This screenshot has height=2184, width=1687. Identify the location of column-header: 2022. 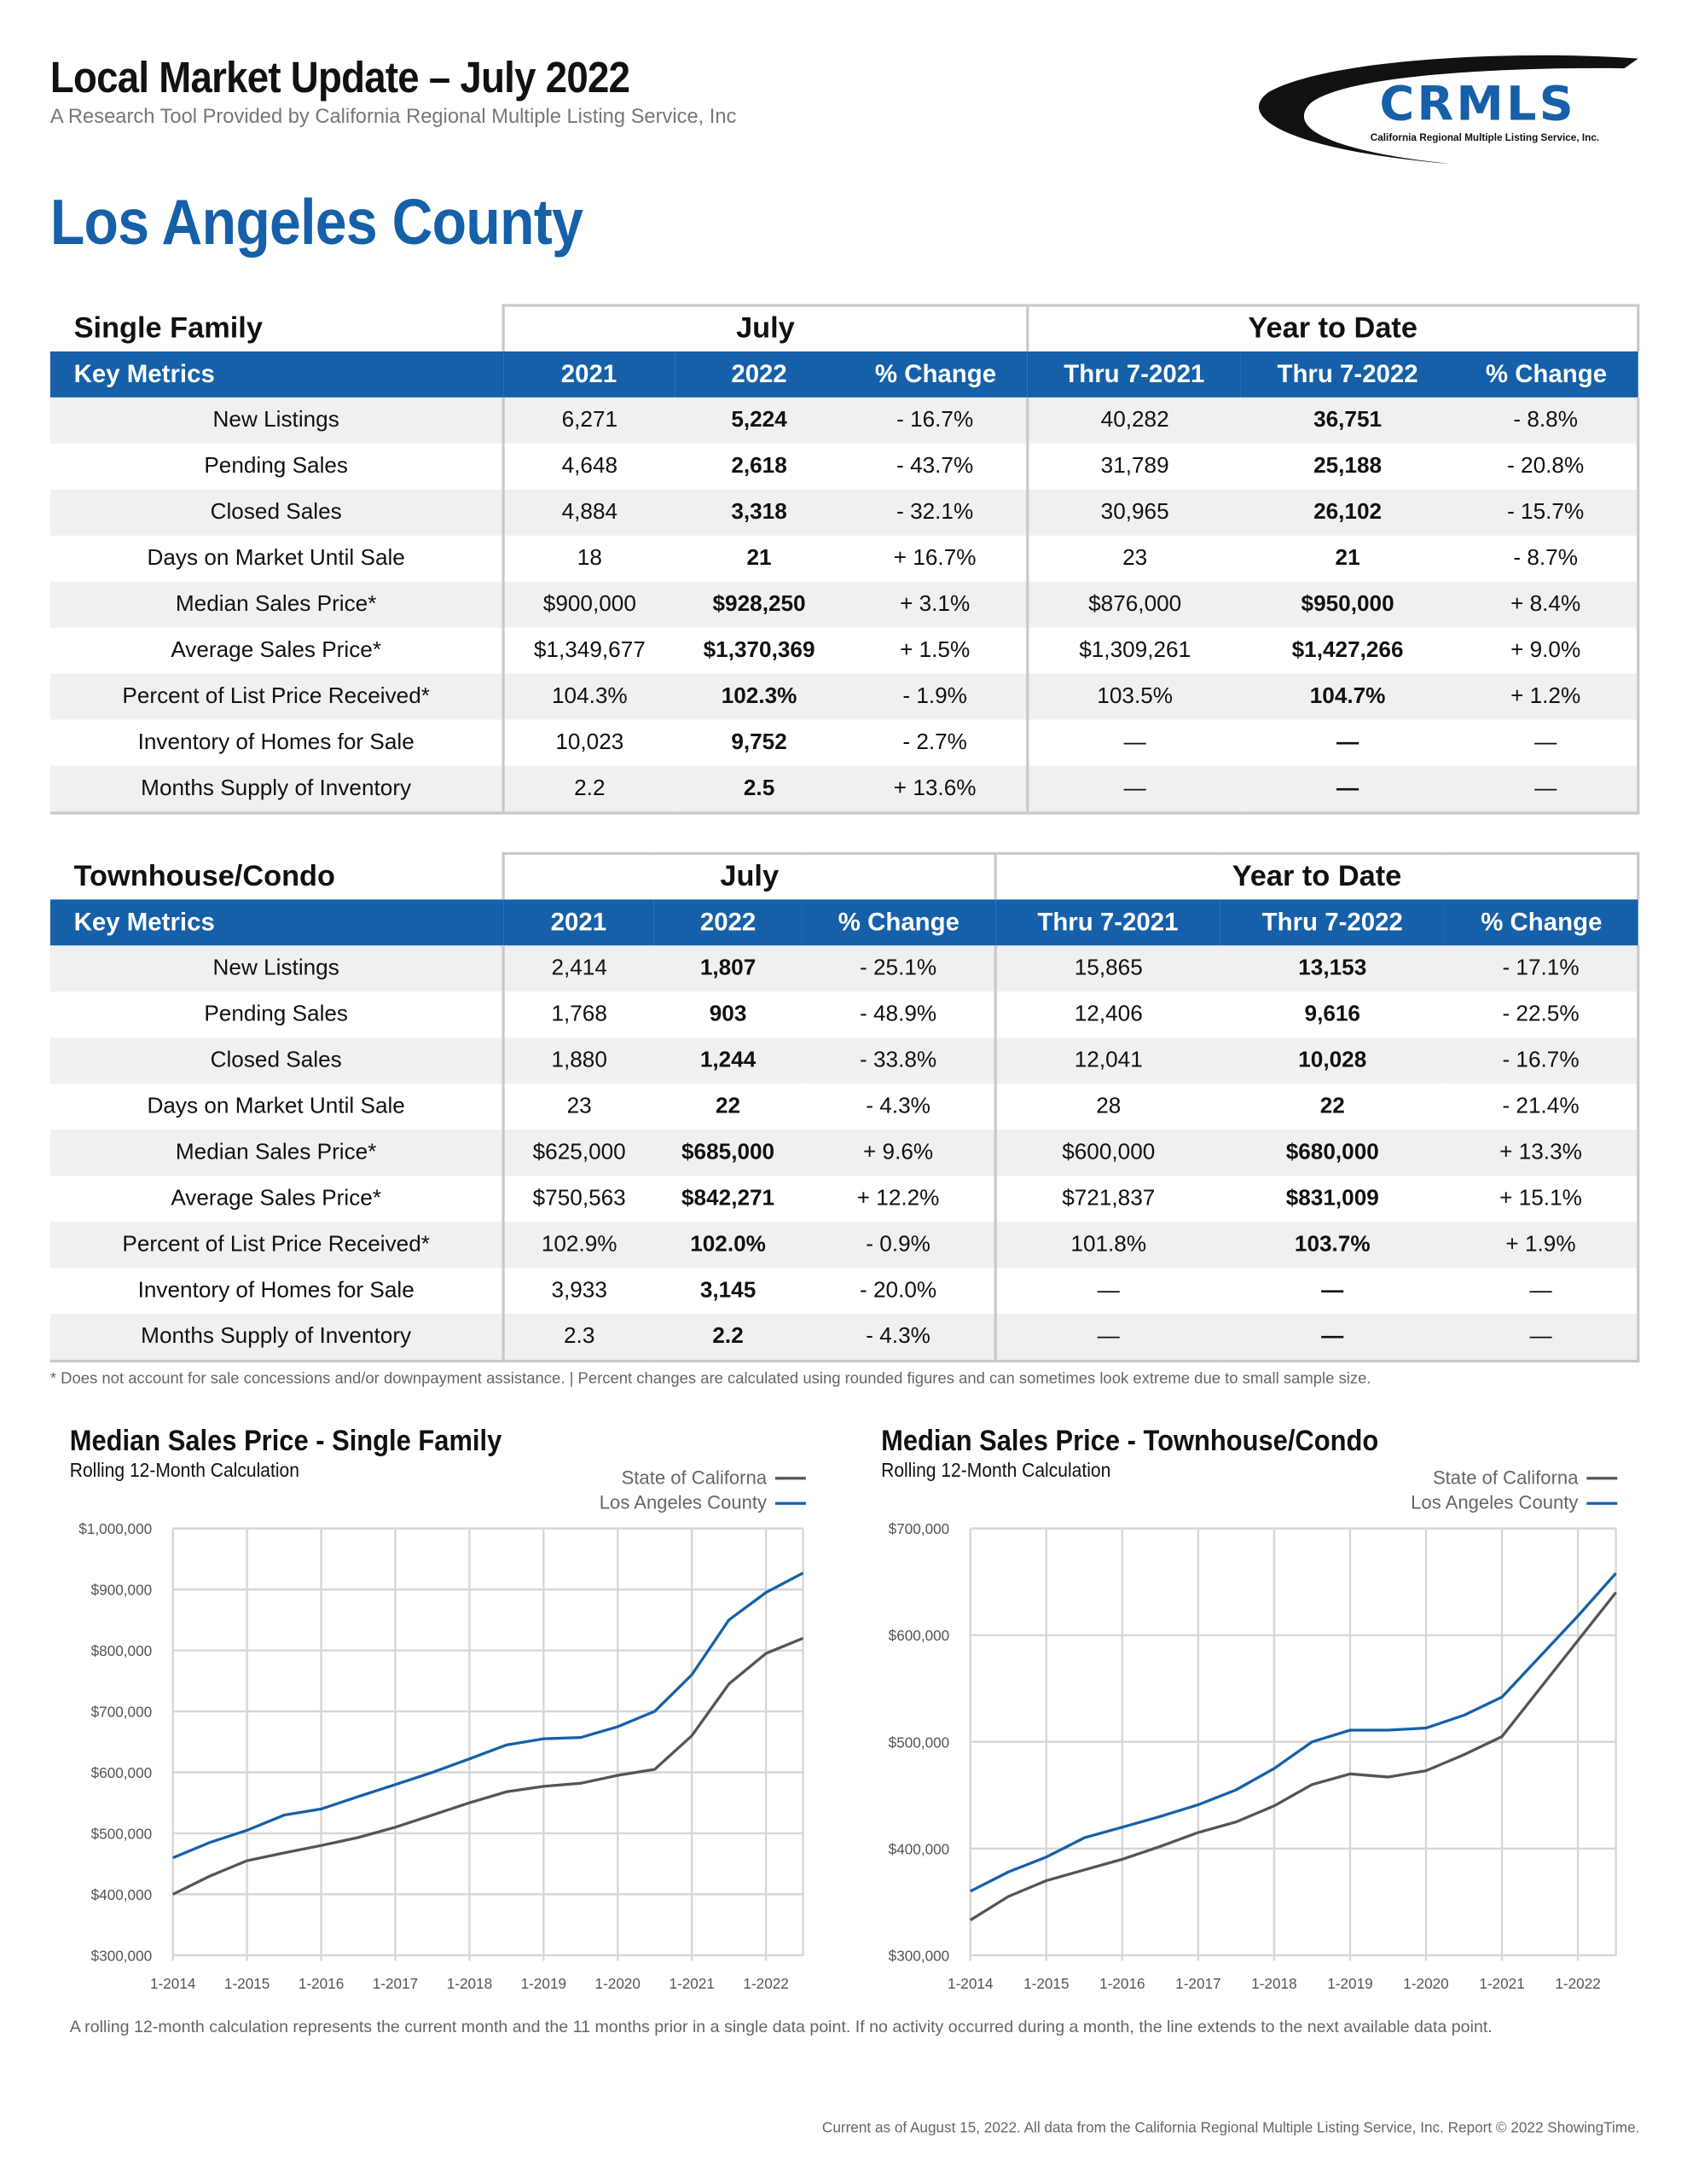
(728, 923).